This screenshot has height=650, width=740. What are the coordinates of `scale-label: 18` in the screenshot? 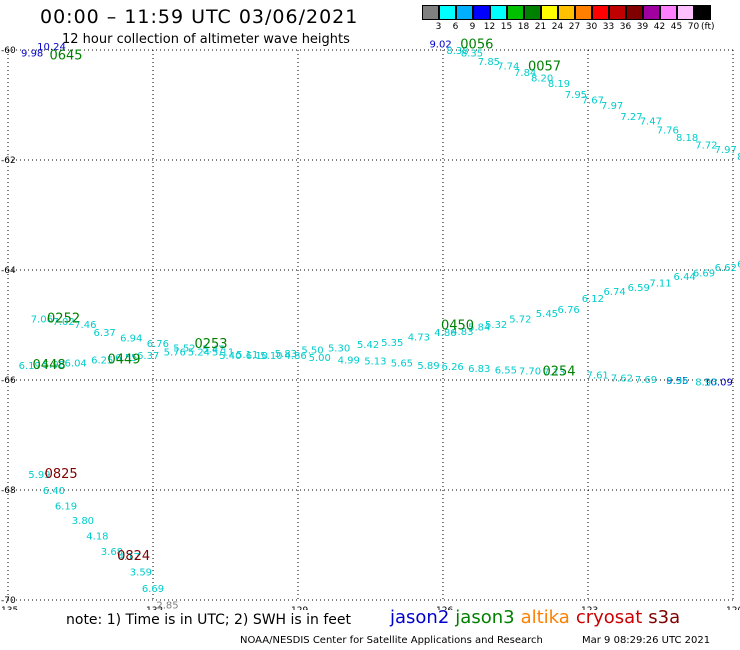 It's located at (523, 27).